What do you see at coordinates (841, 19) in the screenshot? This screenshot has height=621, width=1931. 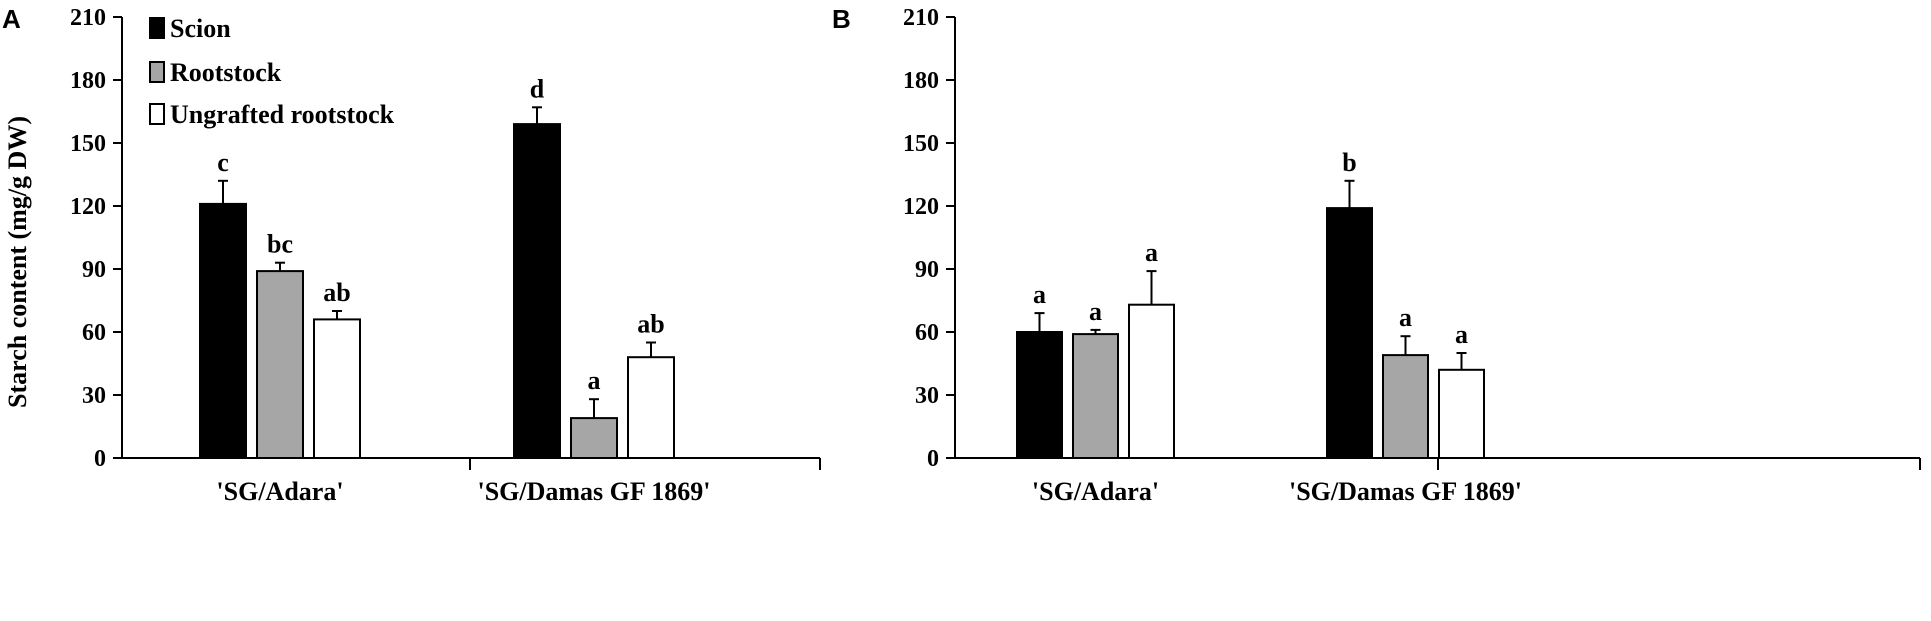 I see `panel-b-label: B` at bounding box center [841, 19].